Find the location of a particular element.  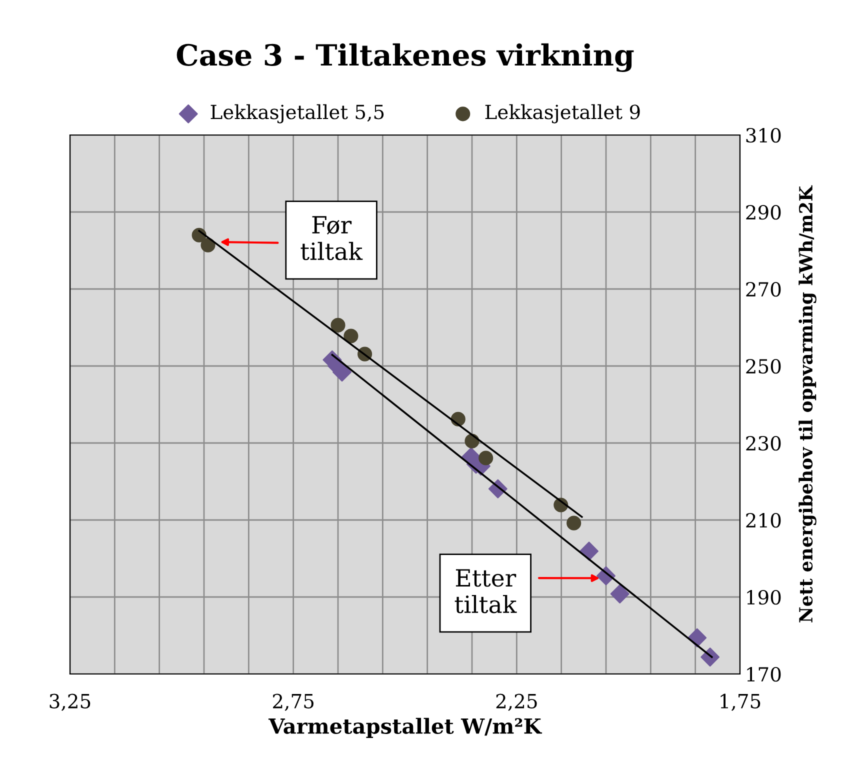

x-tick-label: 2,25 is located at coordinates (516, 702).